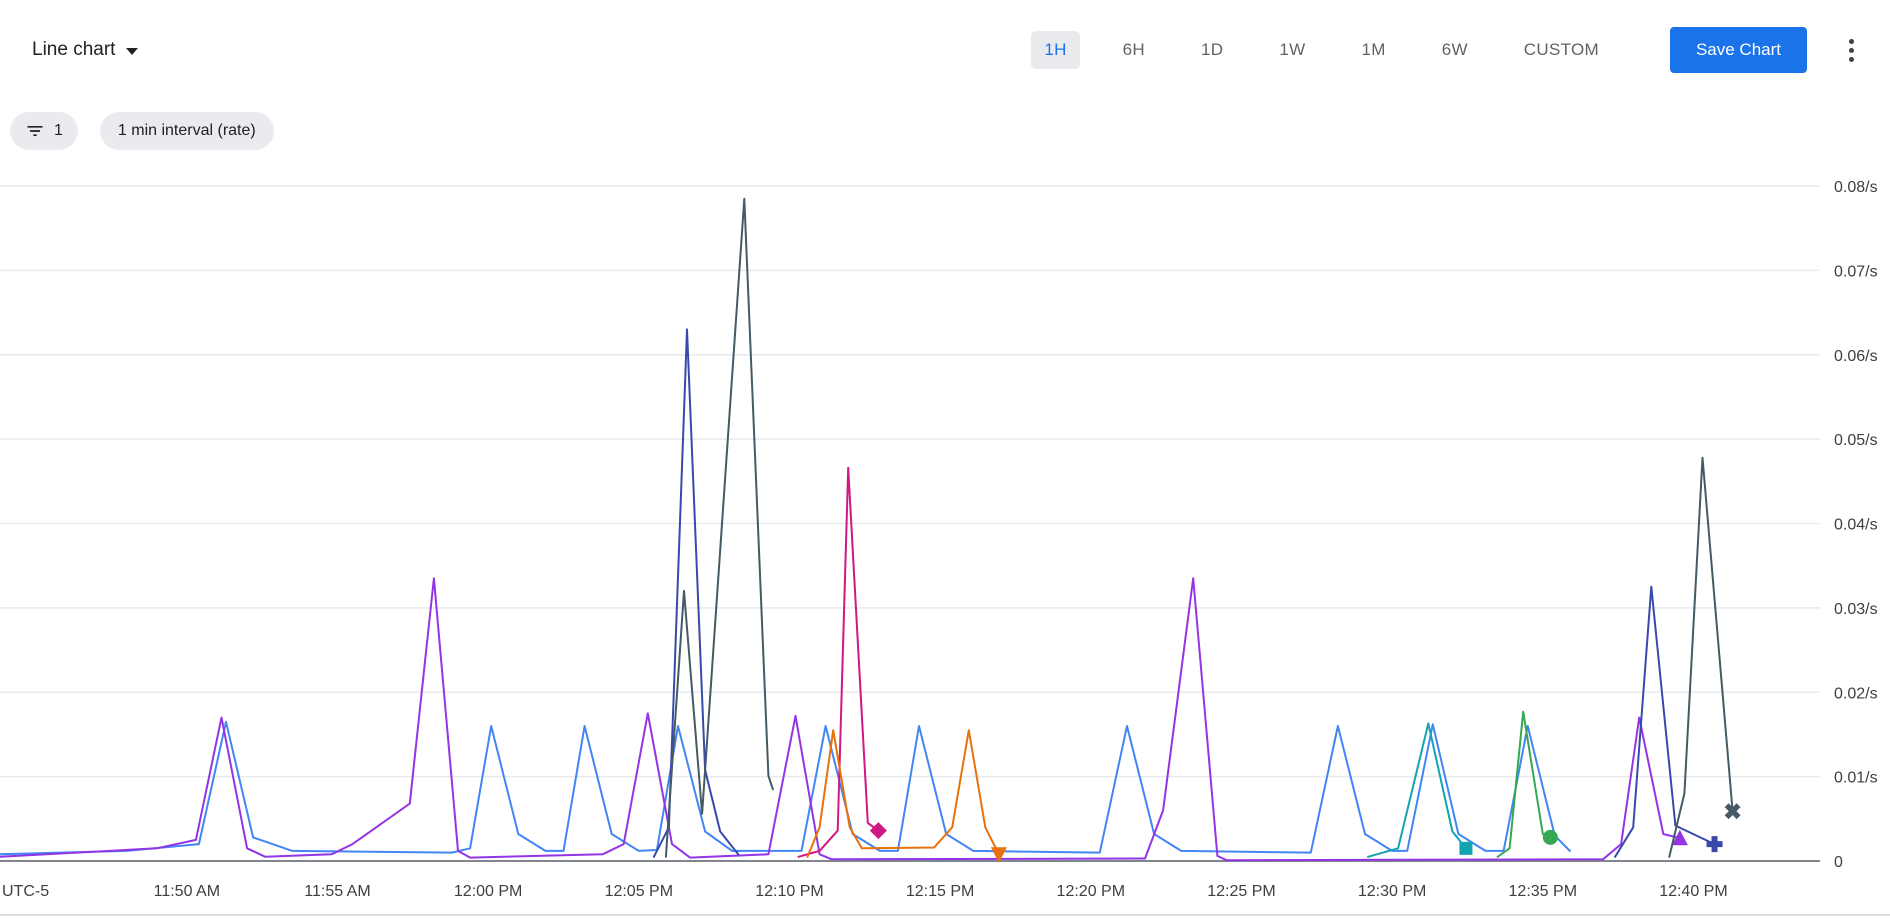 This screenshot has width=1890, height=918. What do you see at coordinates (789, 891) in the screenshot?
I see `x-tick-label: 12:10 PM` at bounding box center [789, 891].